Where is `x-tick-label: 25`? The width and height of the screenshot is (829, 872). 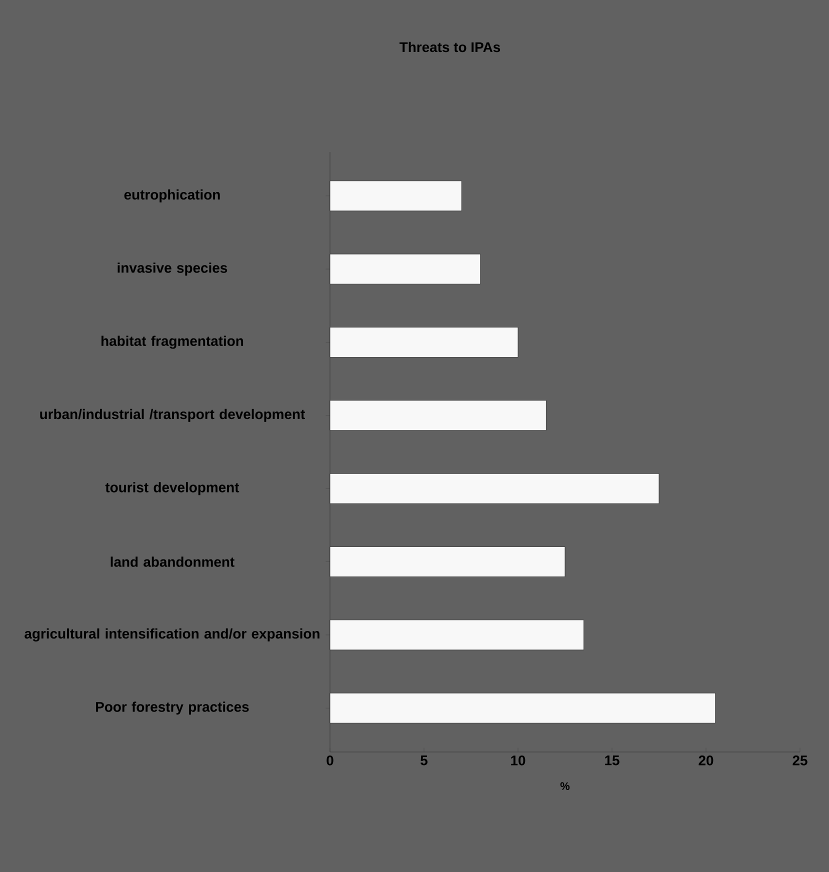
x-tick-label: 25 is located at coordinates (800, 761).